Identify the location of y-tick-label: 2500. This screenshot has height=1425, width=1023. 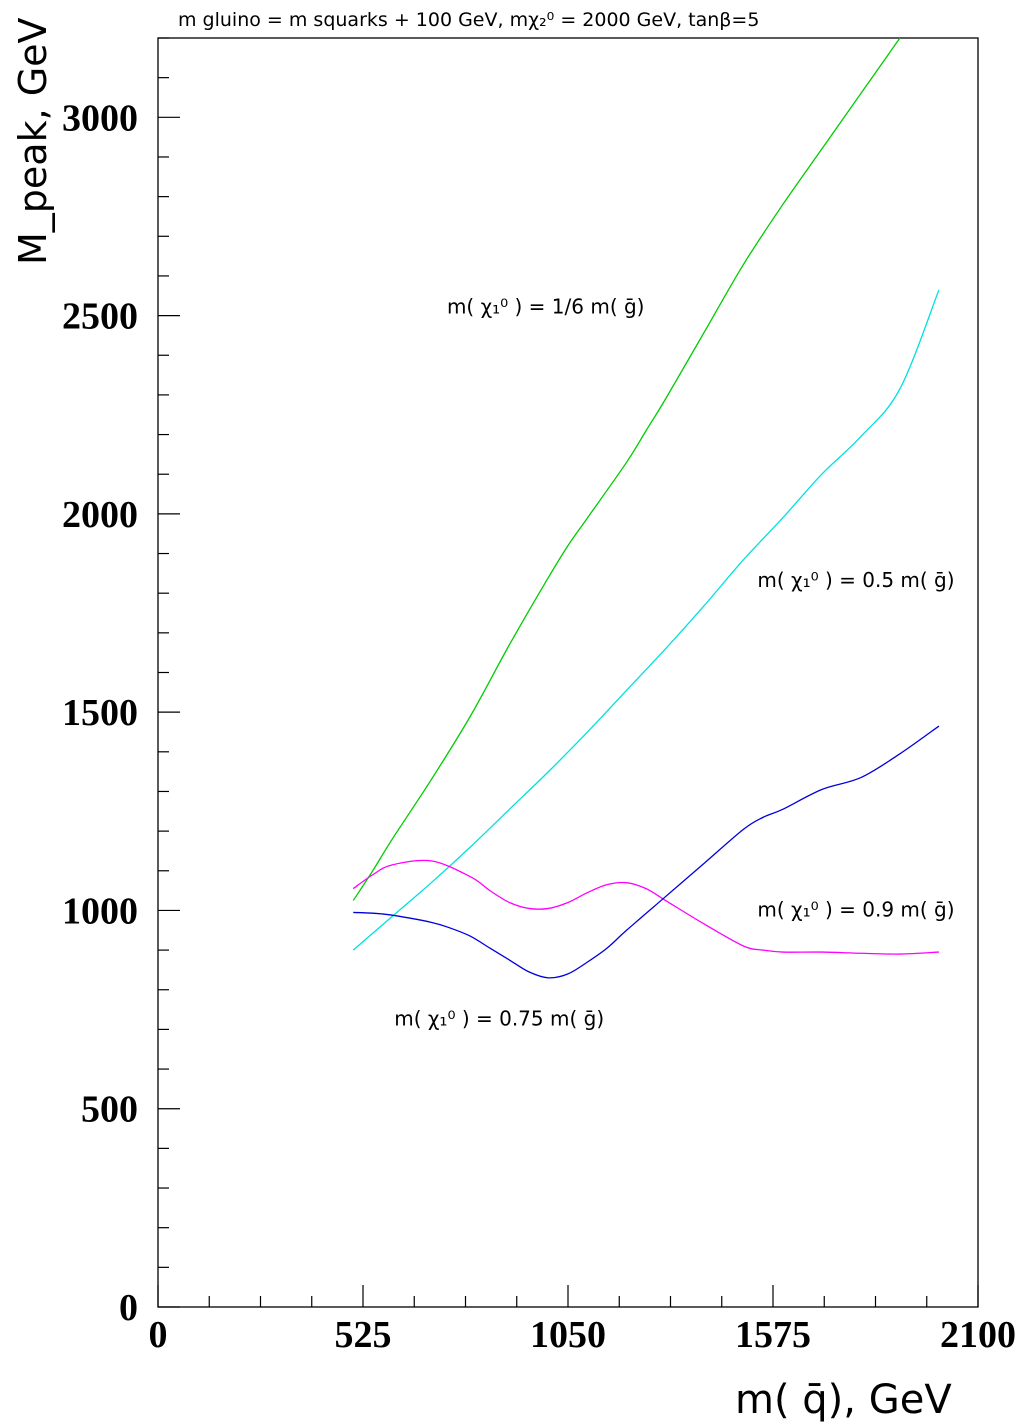
(100, 317).